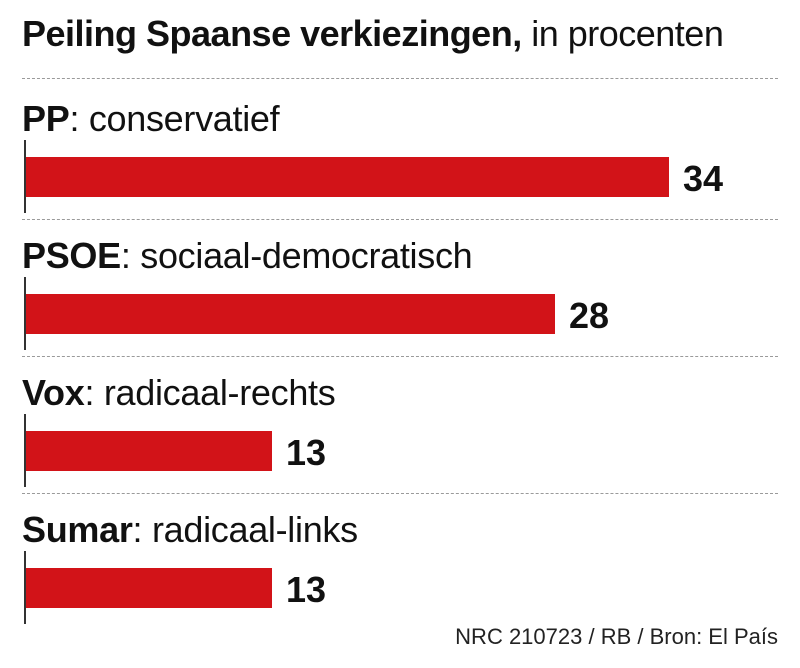 This screenshot has height=668, width=800. What do you see at coordinates (210, 392) in the screenshot?
I see `party-description: : radicaal-rechts` at bounding box center [210, 392].